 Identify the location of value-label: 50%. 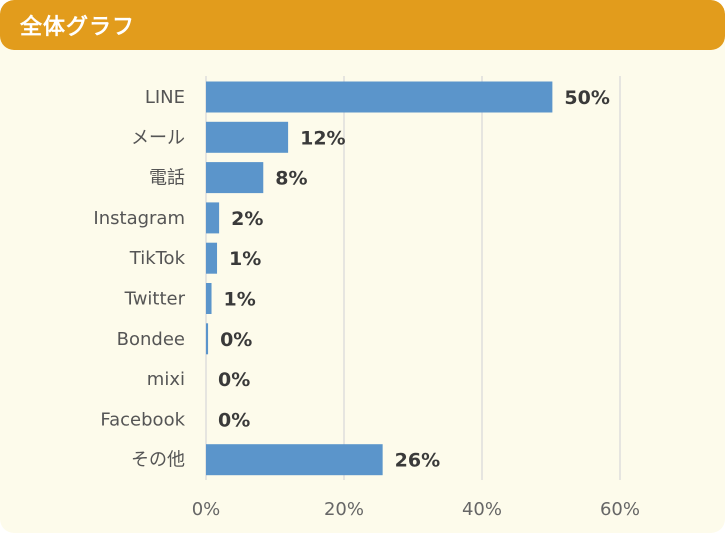
(586, 98).